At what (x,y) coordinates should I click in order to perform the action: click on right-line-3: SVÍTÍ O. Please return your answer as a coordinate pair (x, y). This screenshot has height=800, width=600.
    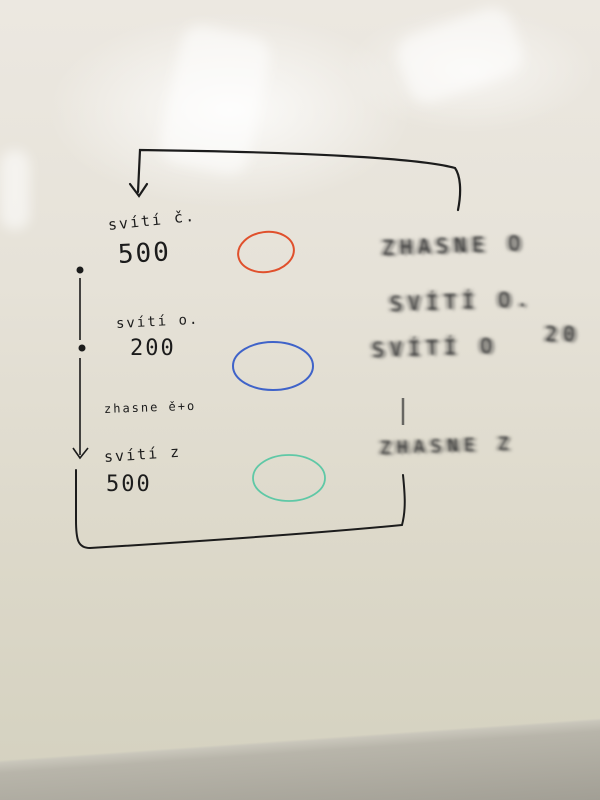
    Looking at the image, I should click on (435, 347).